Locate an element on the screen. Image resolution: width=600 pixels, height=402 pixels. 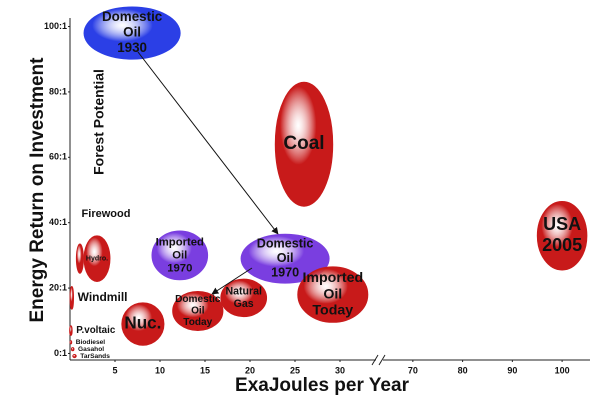
bubble-label: 1930 is located at coordinates (132, 47).